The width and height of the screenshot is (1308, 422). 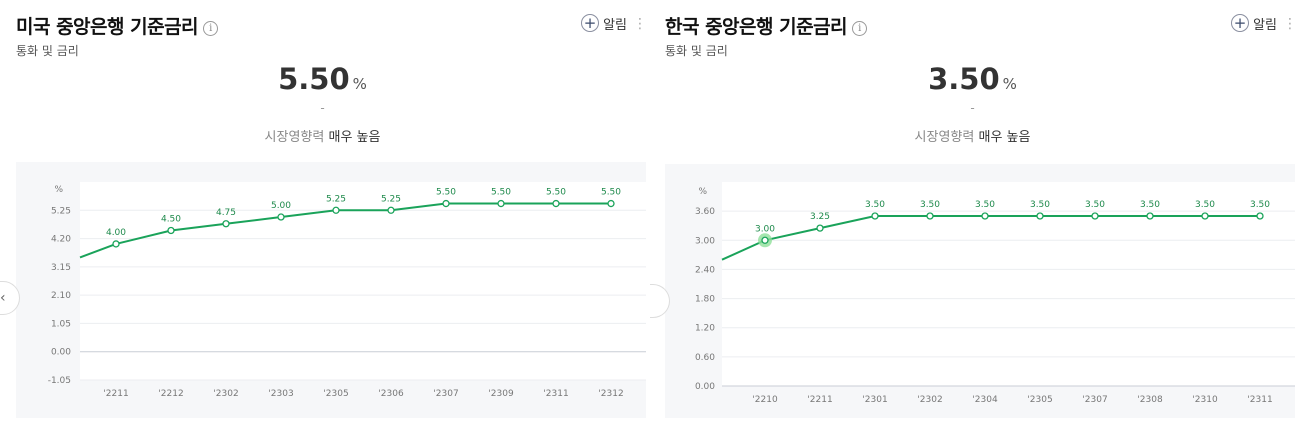 I want to click on market-impact: 시장영향력 매우 높음, so click(x=322, y=135).